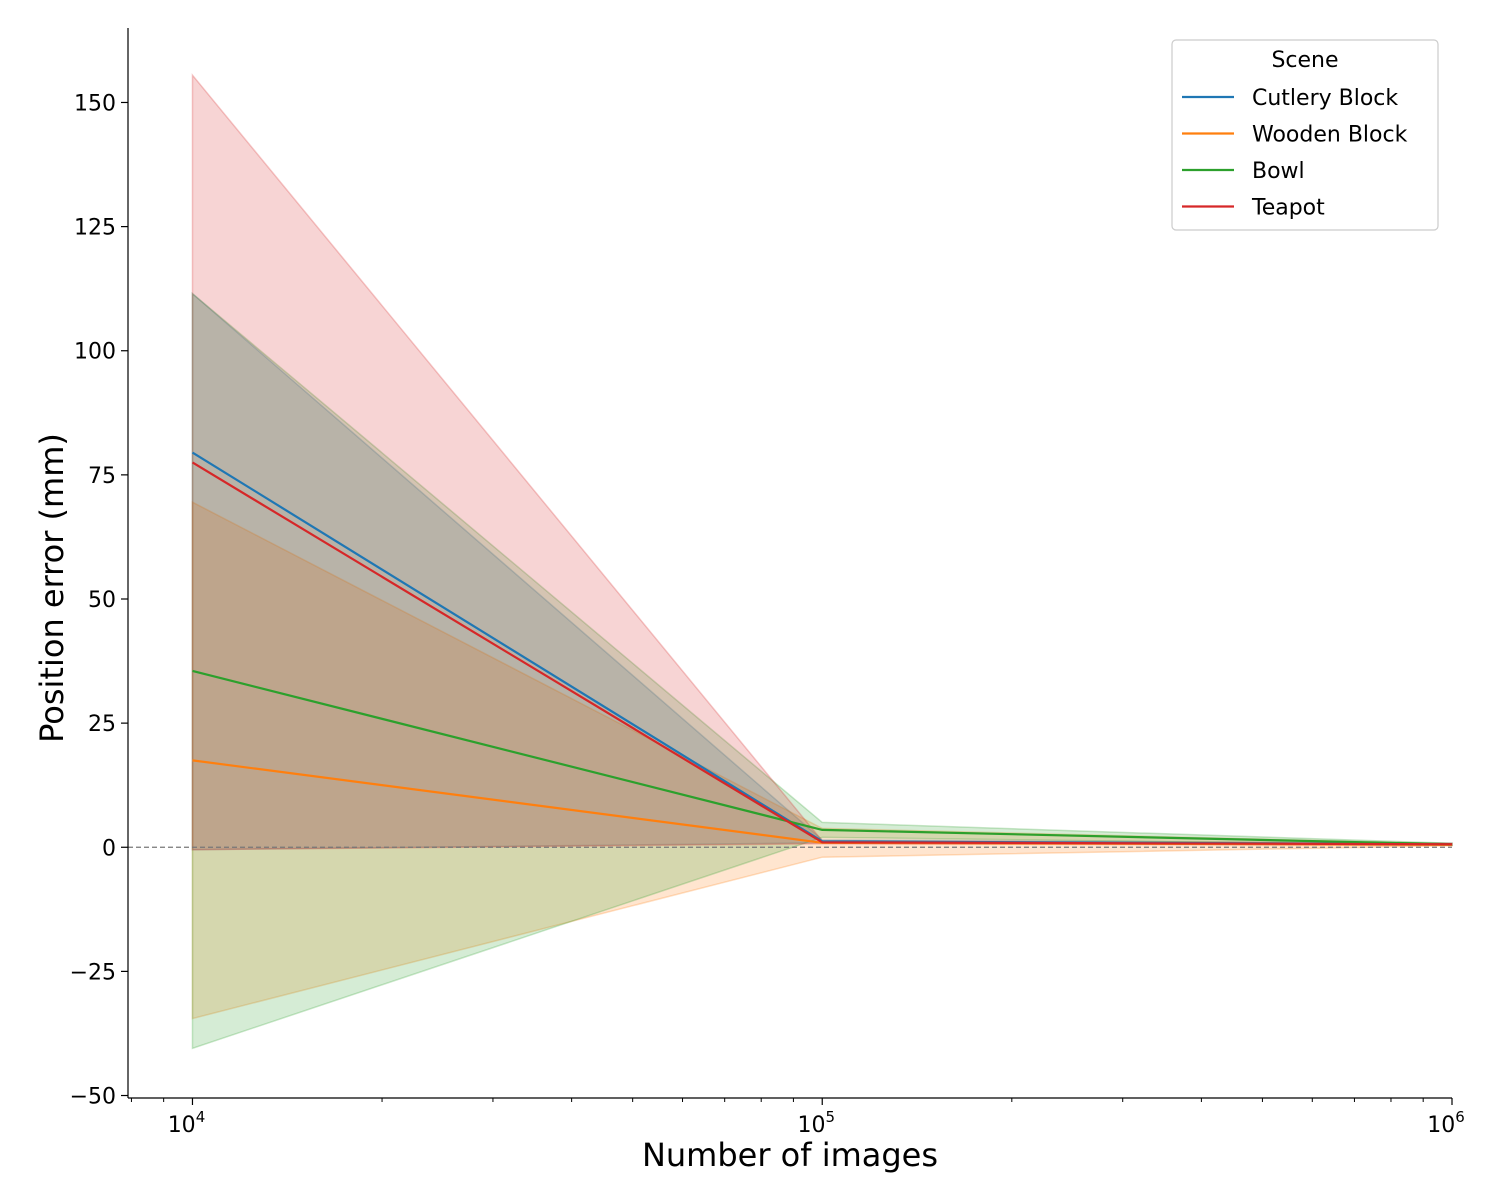 Image resolution: width=1500 pixels, height=1200 pixels. What do you see at coordinates (52, 588) in the screenshot?
I see `y-axis-label: Position error (mm)` at bounding box center [52, 588].